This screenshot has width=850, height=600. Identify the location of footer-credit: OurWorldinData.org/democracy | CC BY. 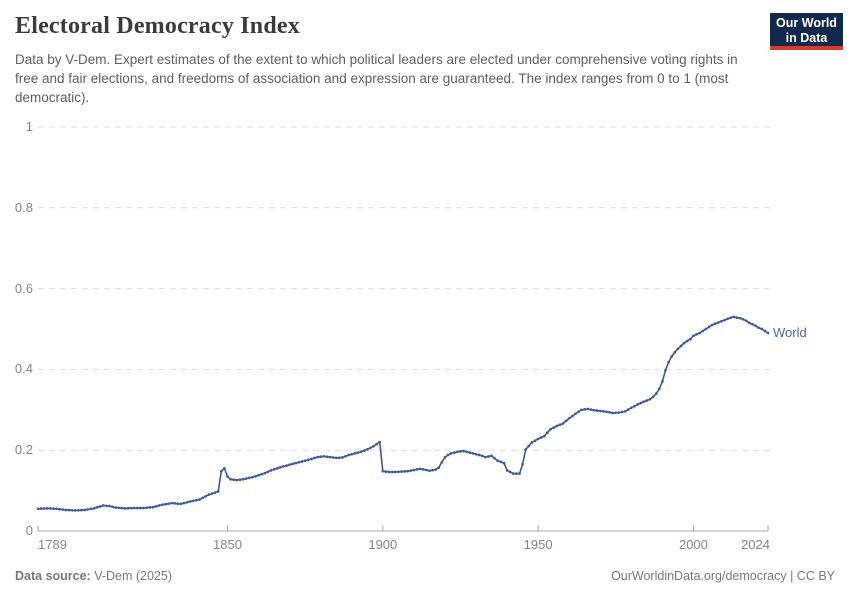
(723, 576).